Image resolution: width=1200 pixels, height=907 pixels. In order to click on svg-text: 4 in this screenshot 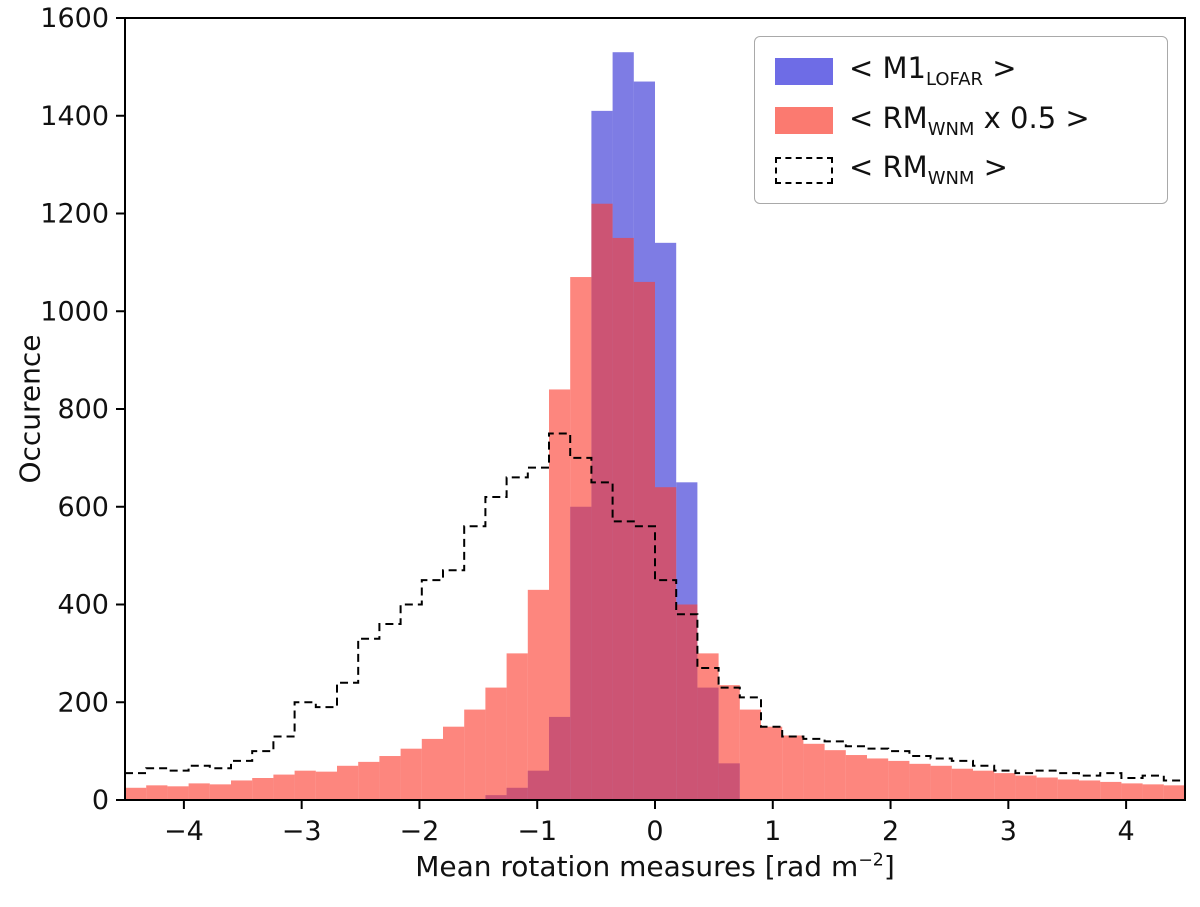, I will do `click(1126, 831)`.